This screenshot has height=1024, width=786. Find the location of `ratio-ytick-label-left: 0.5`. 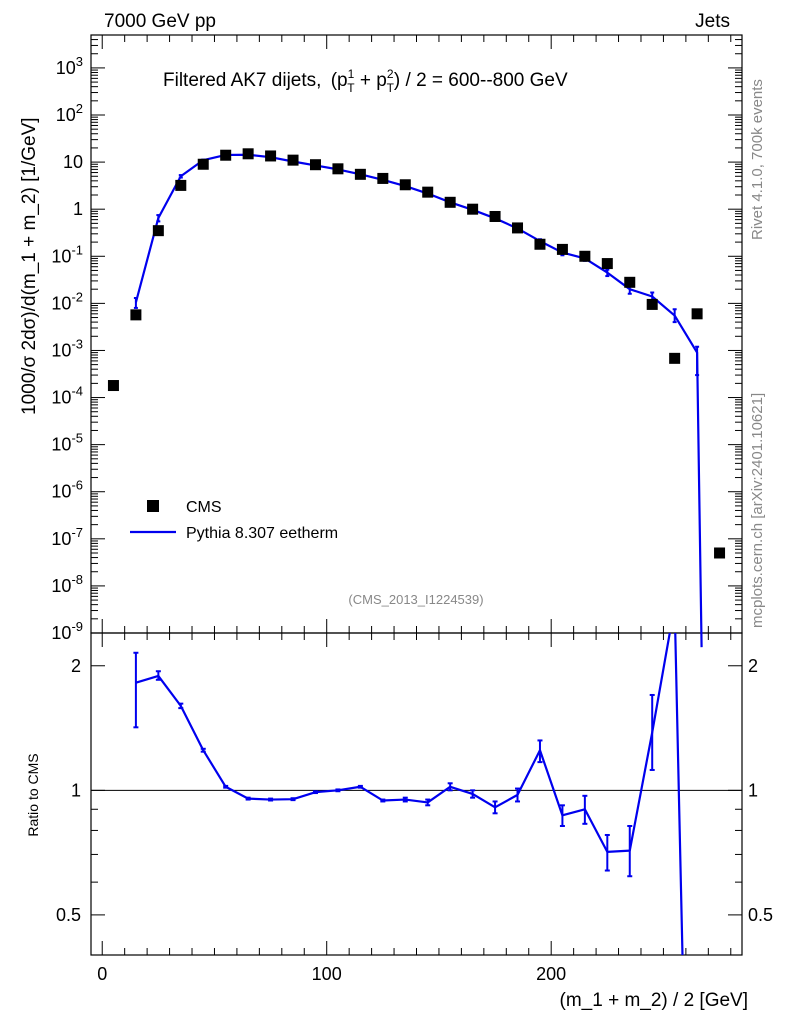

ratio-ytick-label-left: 0.5 is located at coordinates (68, 915).